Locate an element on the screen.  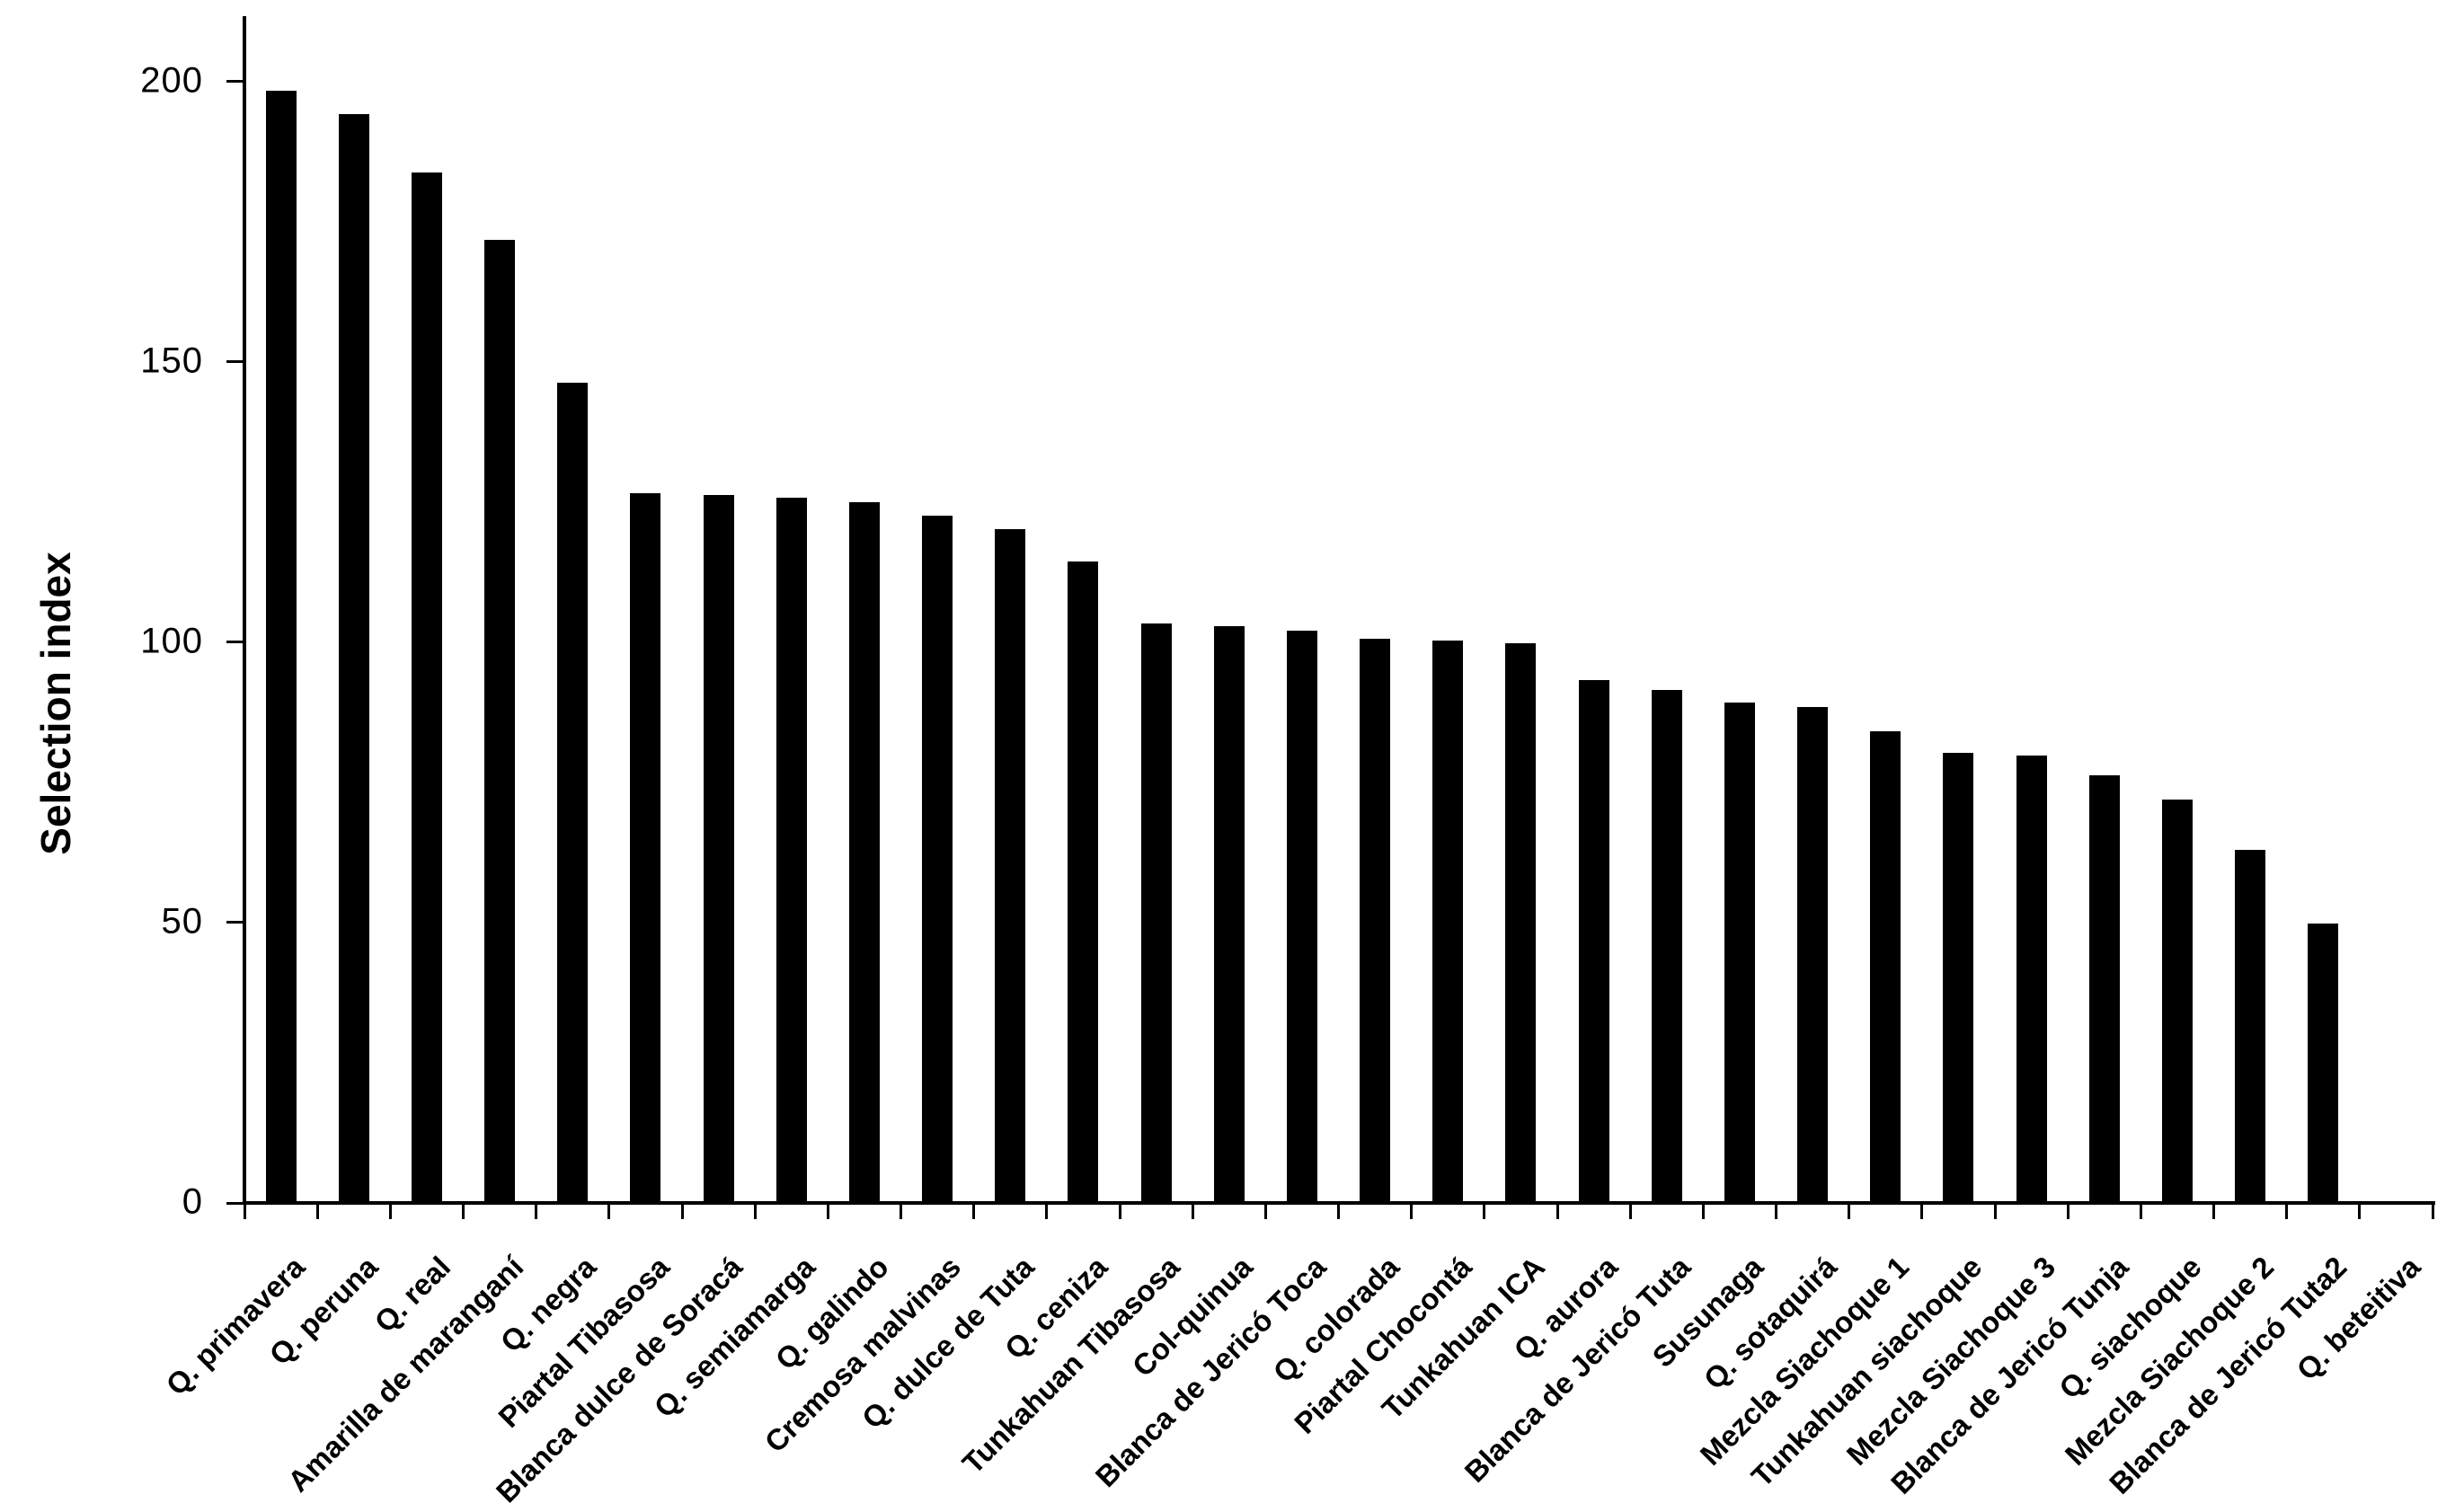
y-tick-label: 0 is located at coordinates (192, 1202).